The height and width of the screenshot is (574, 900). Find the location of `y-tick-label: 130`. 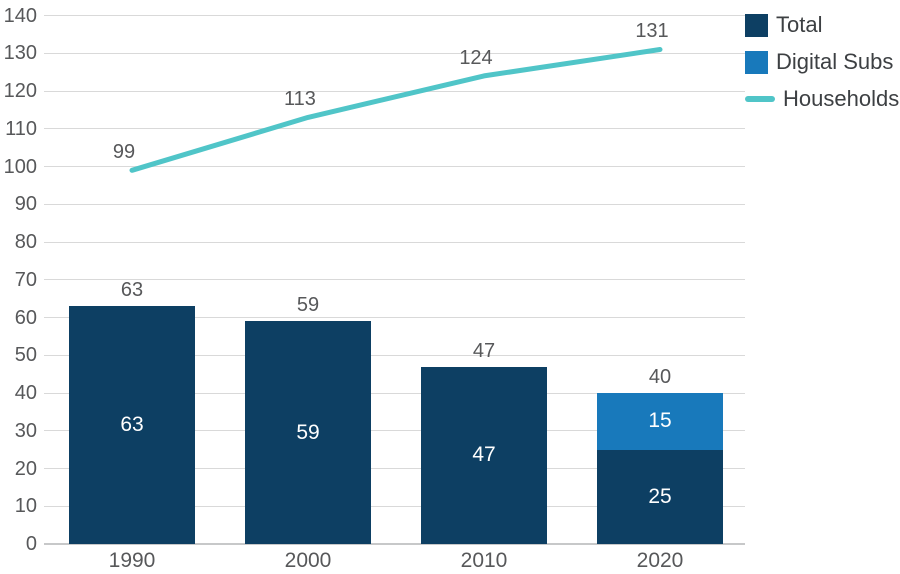

y-tick-label: 130 is located at coordinates (20, 53).